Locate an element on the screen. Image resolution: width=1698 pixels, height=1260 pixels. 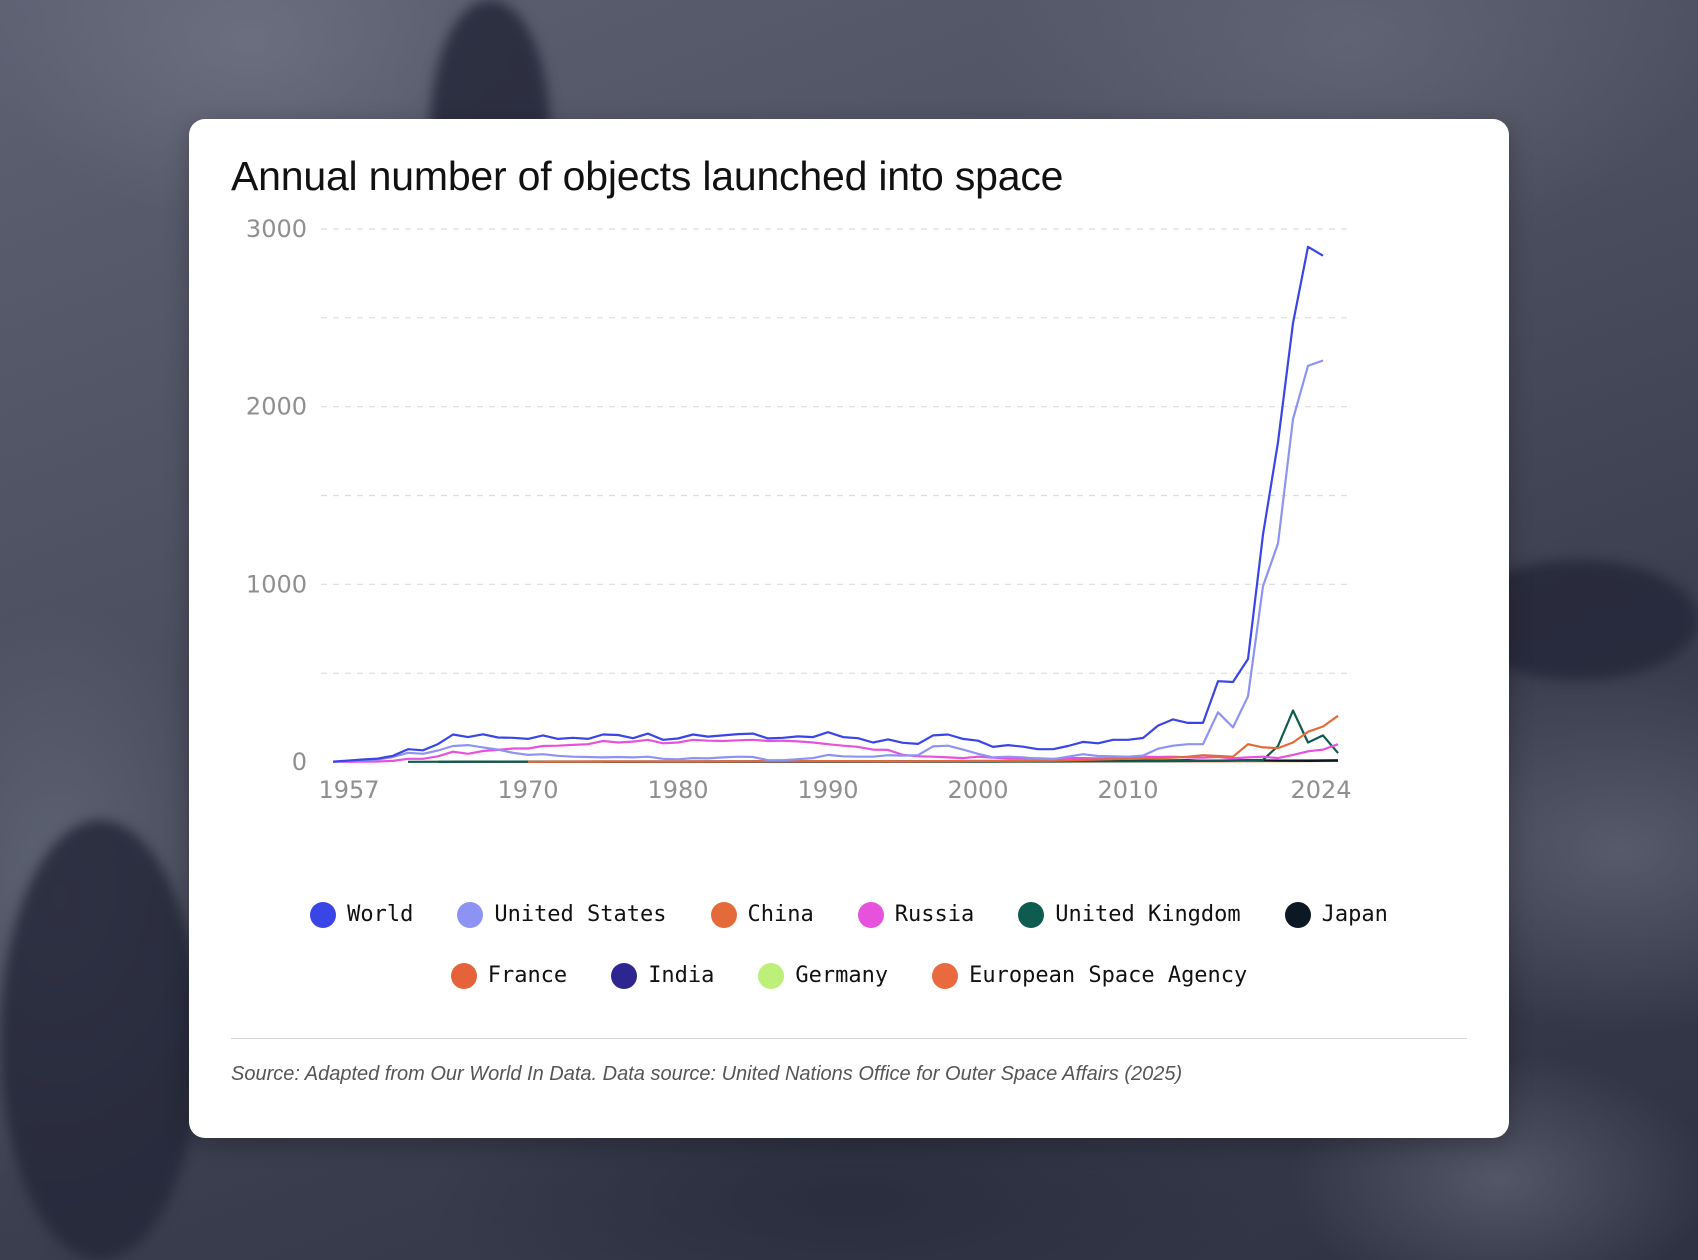
legend-item-india: India is located at coordinates (662, 975).